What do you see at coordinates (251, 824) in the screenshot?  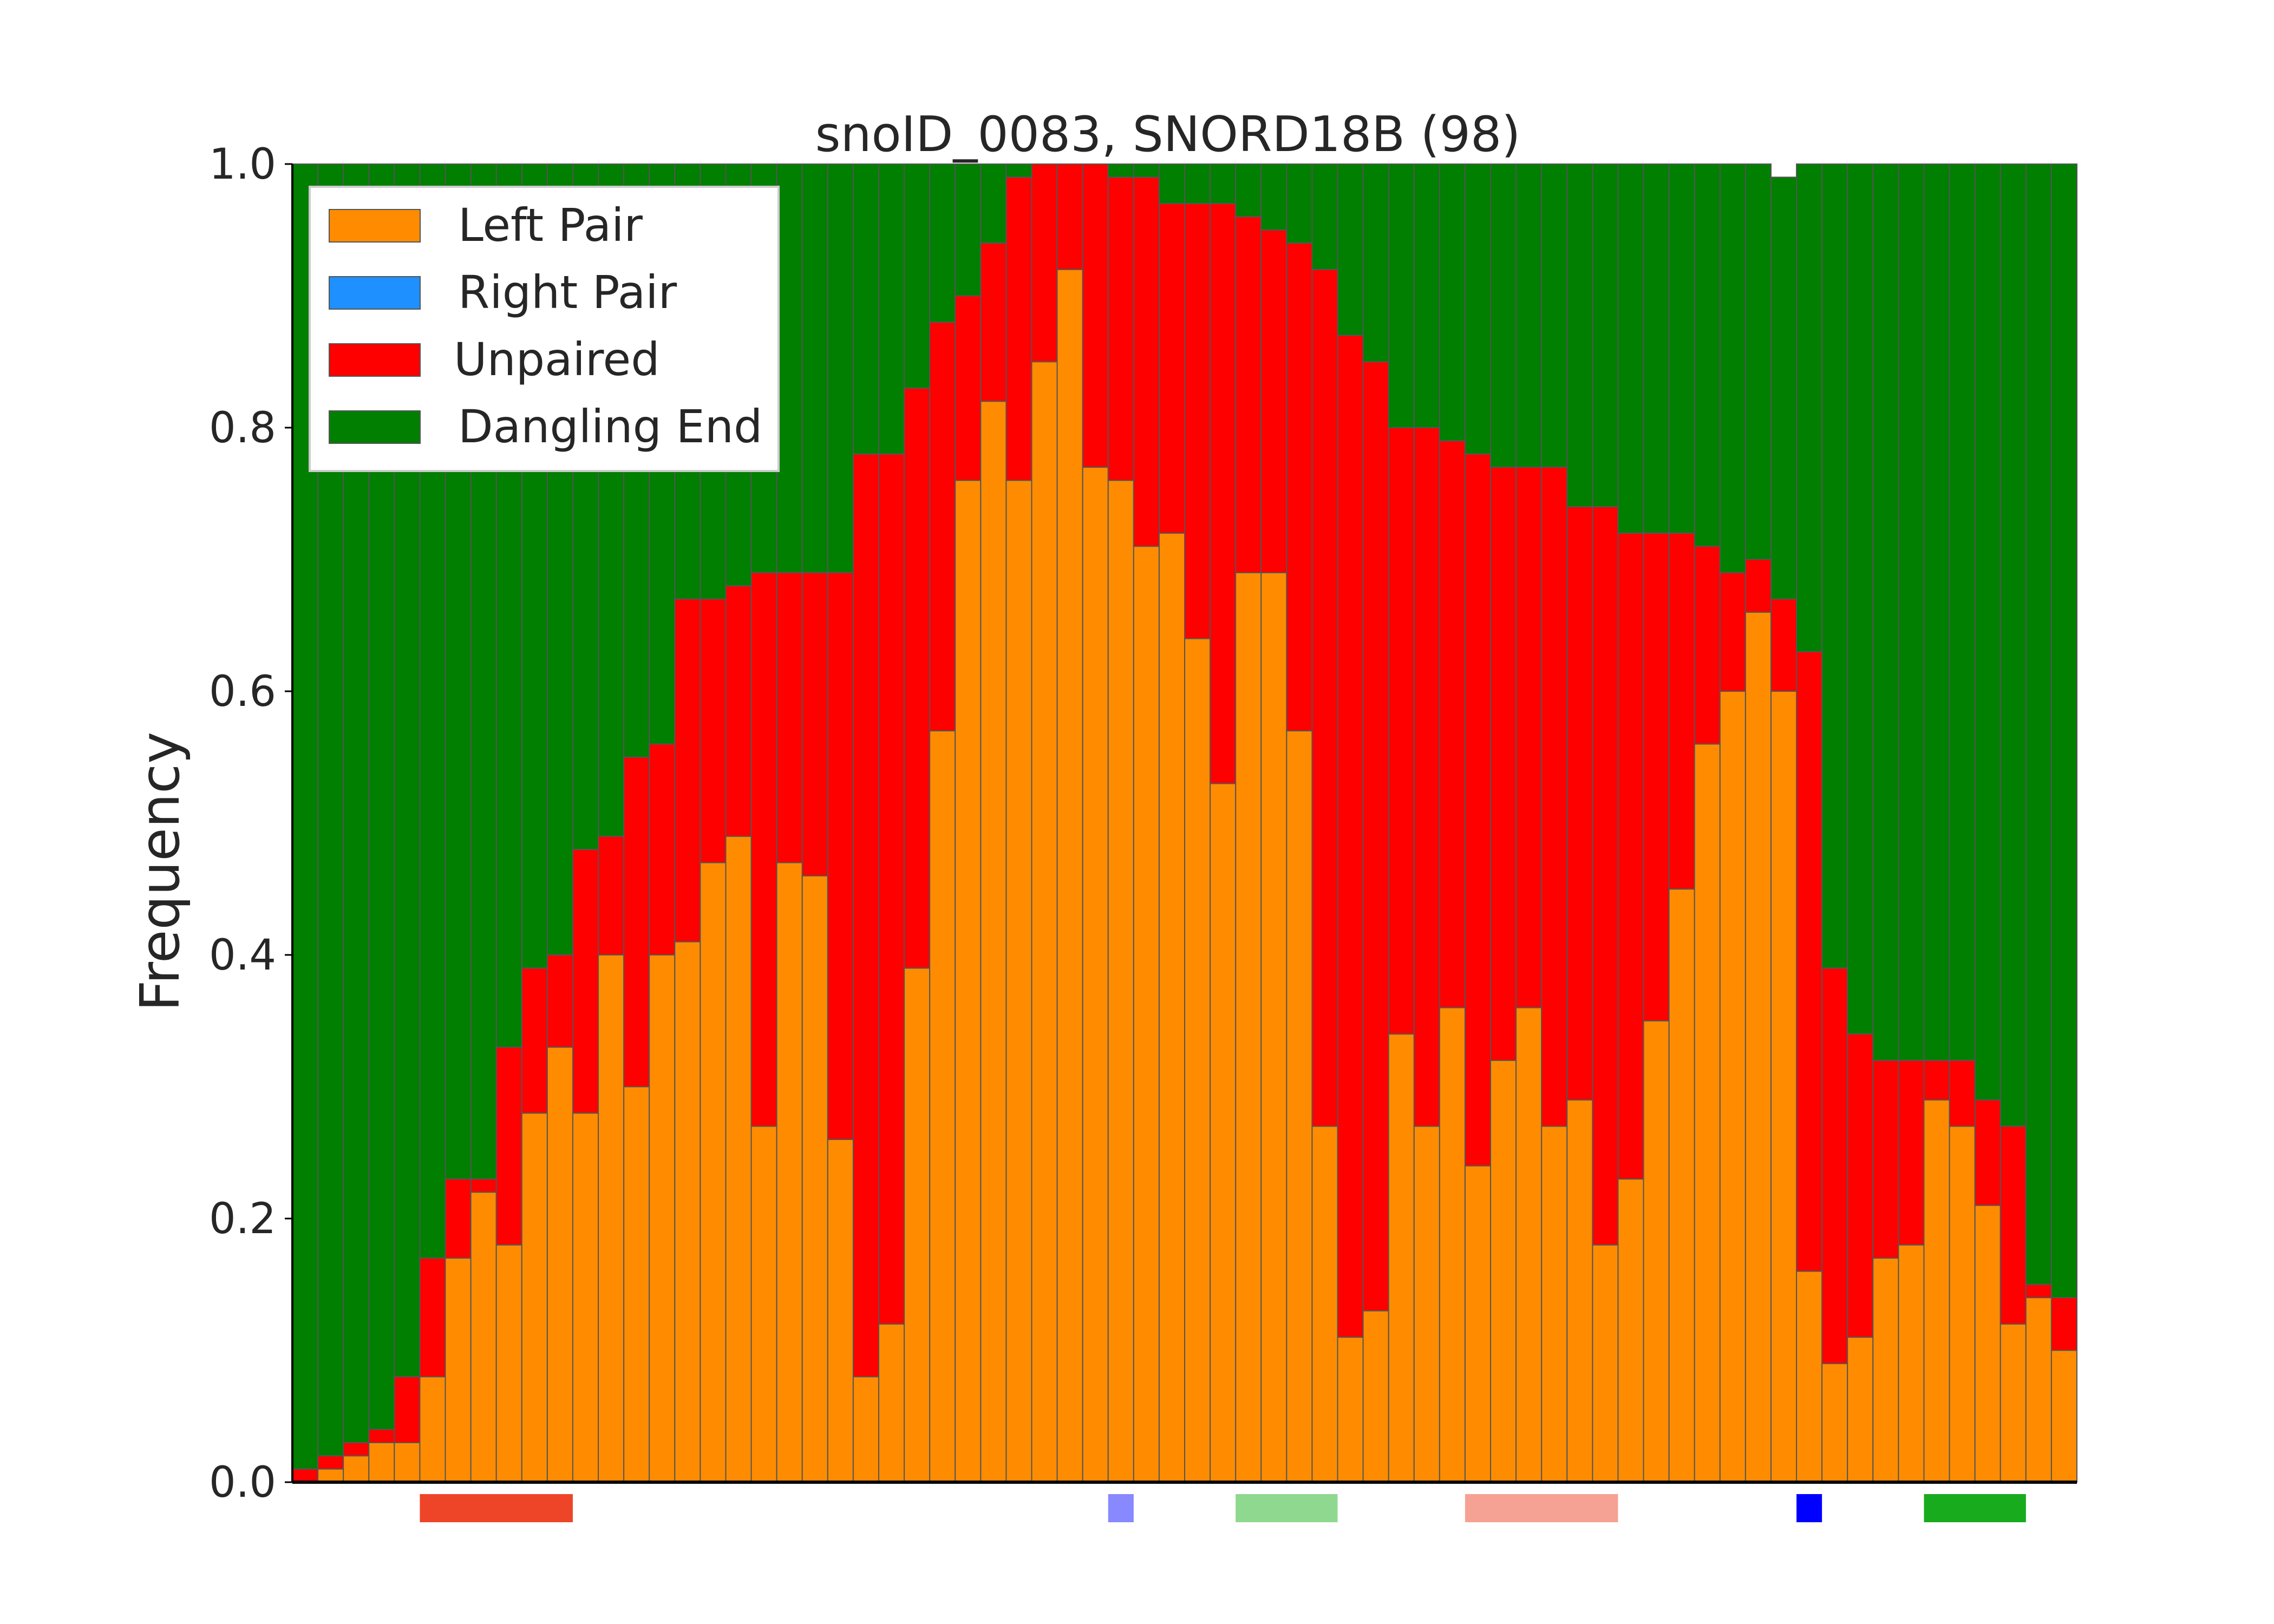 I see `y-axis: 0.0 0.2 0.4 0.6 0.8 1.0` at bounding box center [251, 824].